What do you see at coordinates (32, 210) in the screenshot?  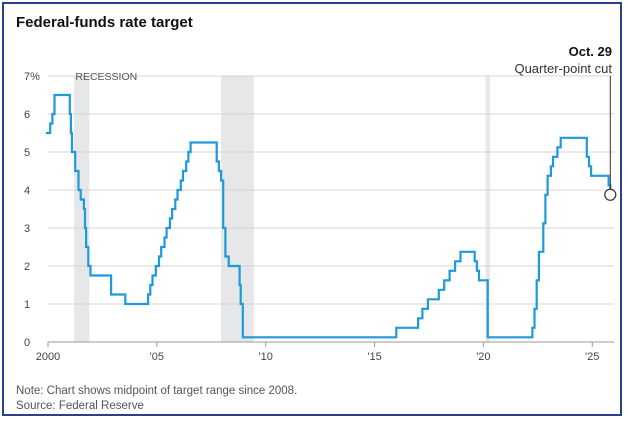 I see `y-axis-ticks: 0 1 2 3 4 5 6 7%` at bounding box center [32, 210].